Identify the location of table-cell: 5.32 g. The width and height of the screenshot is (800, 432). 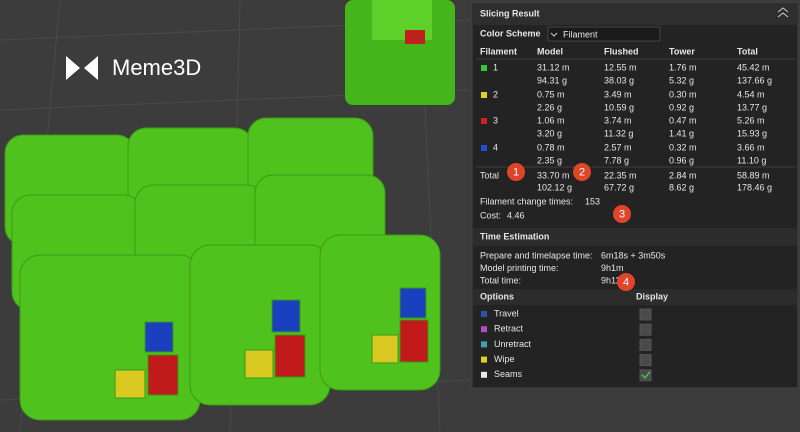
(681, 80).